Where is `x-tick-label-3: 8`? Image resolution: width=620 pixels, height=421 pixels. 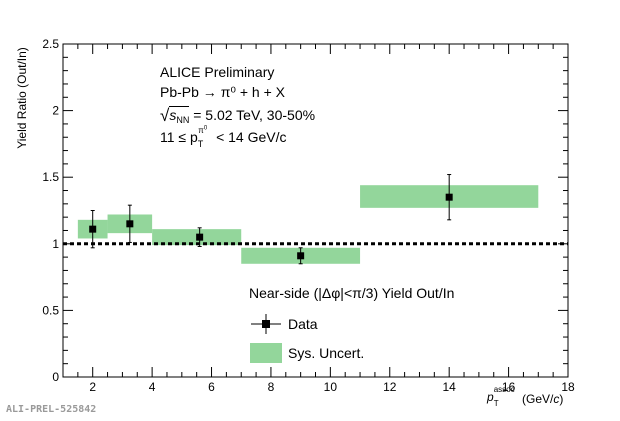 x-tick-label-3: 8 is located at coordinates (271, 387).